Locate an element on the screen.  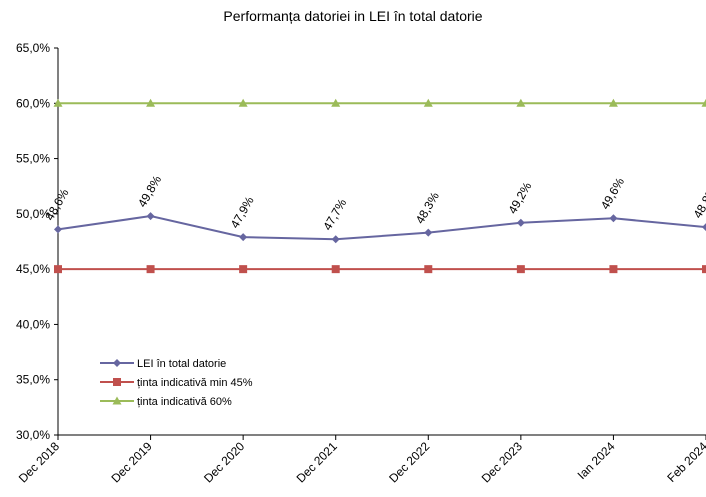
x-tick-label: Dec 2020 is located at coordinates (224, 462).